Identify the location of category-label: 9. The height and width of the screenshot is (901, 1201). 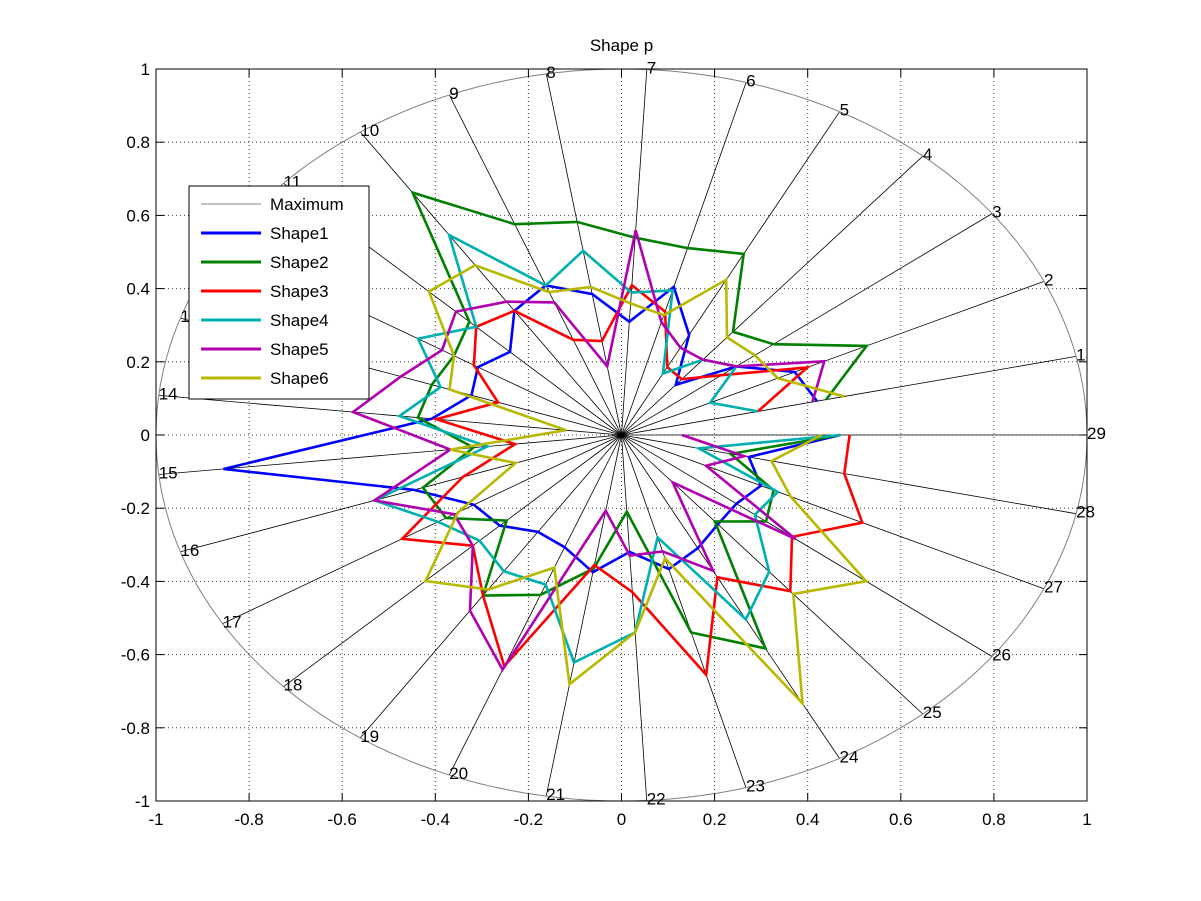
(453, 93).